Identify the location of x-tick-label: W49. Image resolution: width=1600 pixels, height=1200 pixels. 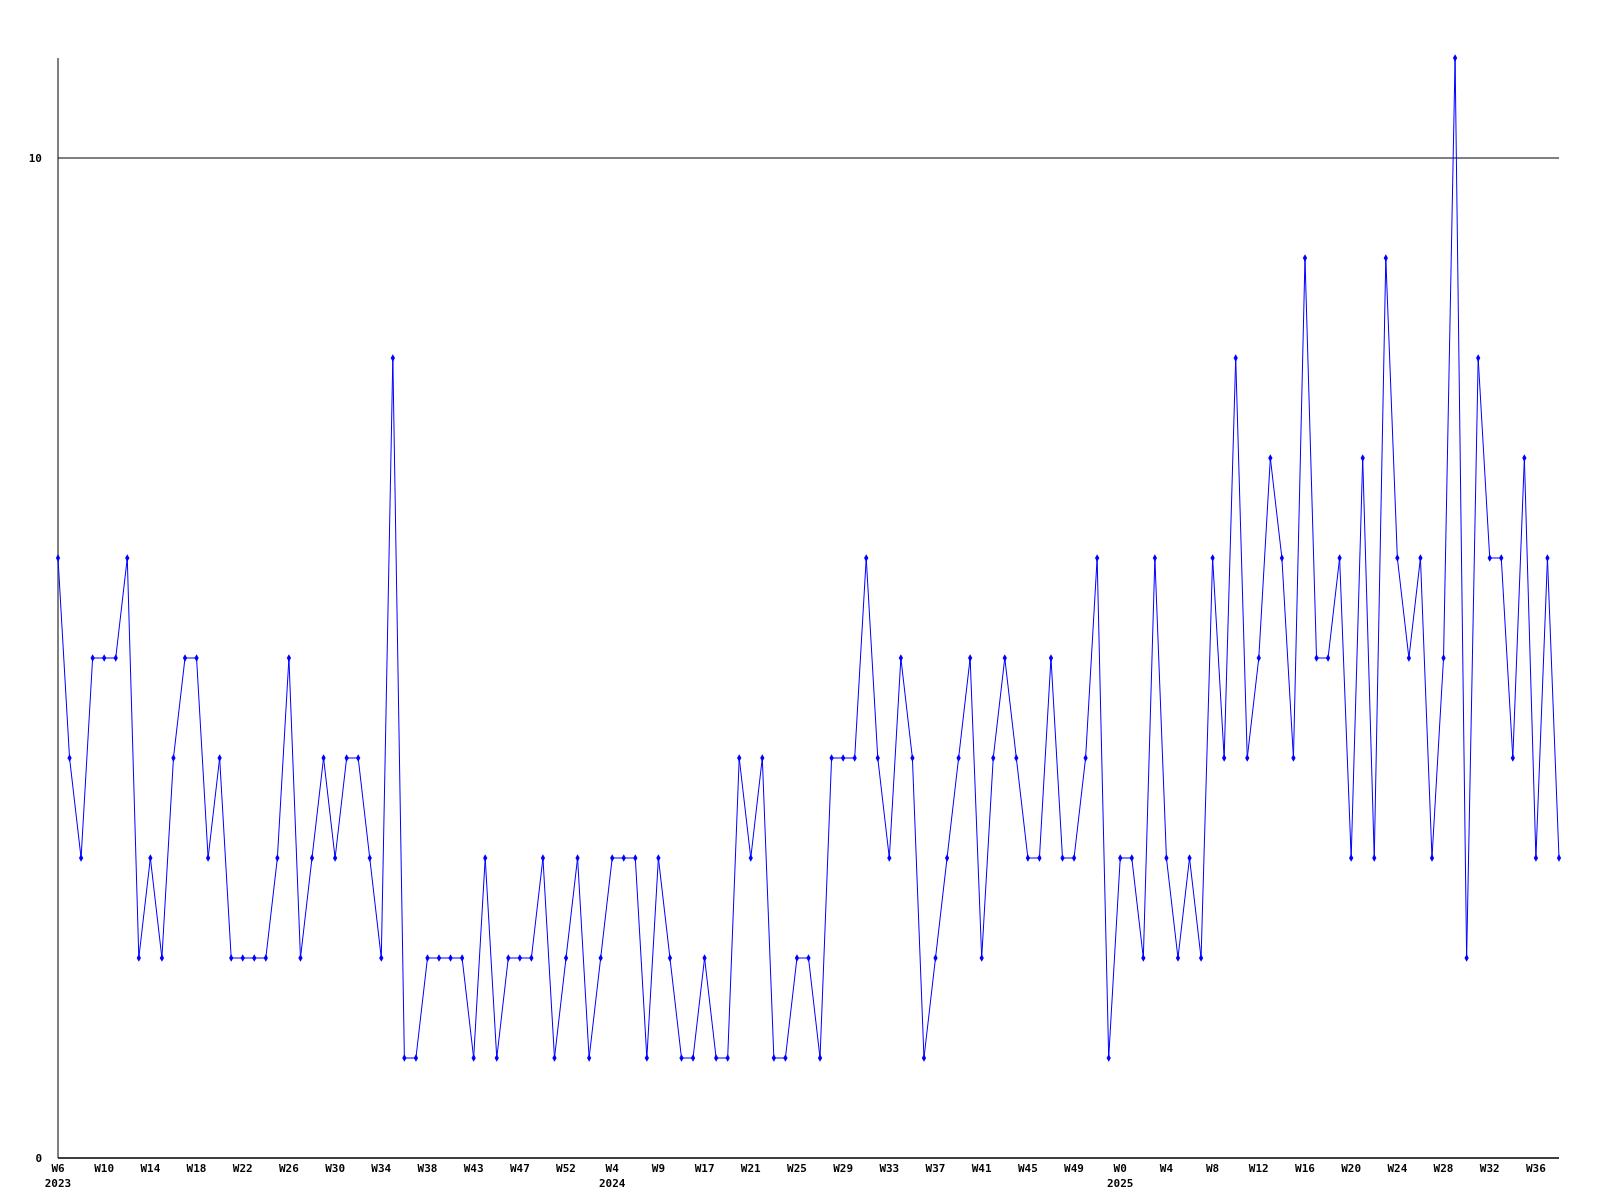
(1074, 1168).